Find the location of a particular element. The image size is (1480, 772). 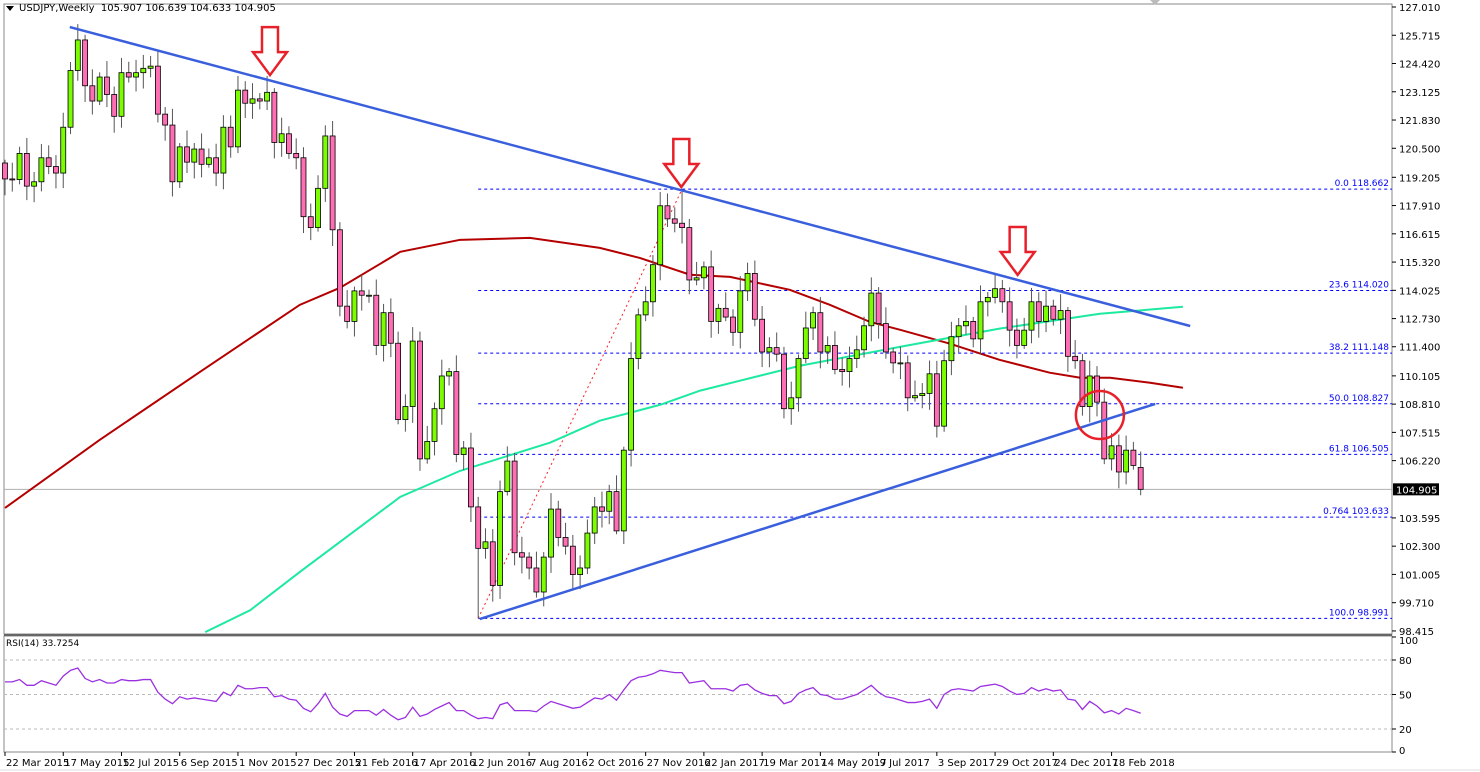

chart-shift-marker-icon is located at coordinates (1155, 2).